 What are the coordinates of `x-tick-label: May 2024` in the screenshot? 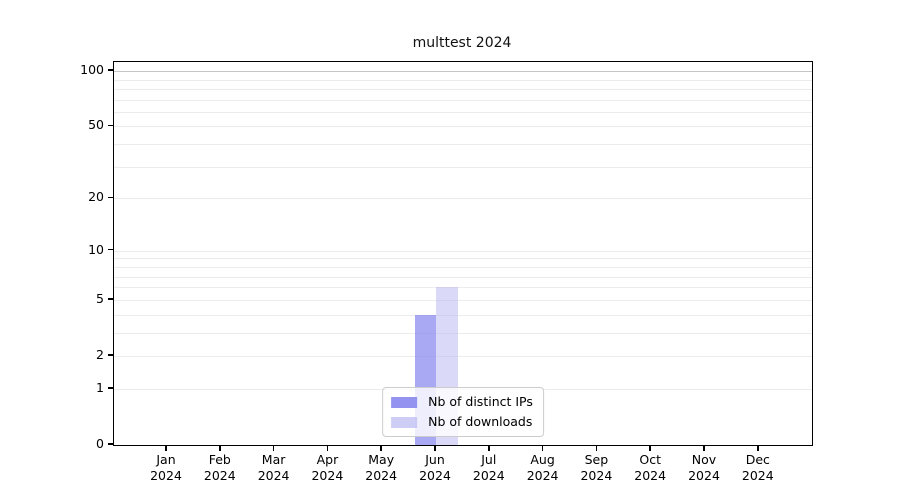 It's located at (381, 467).